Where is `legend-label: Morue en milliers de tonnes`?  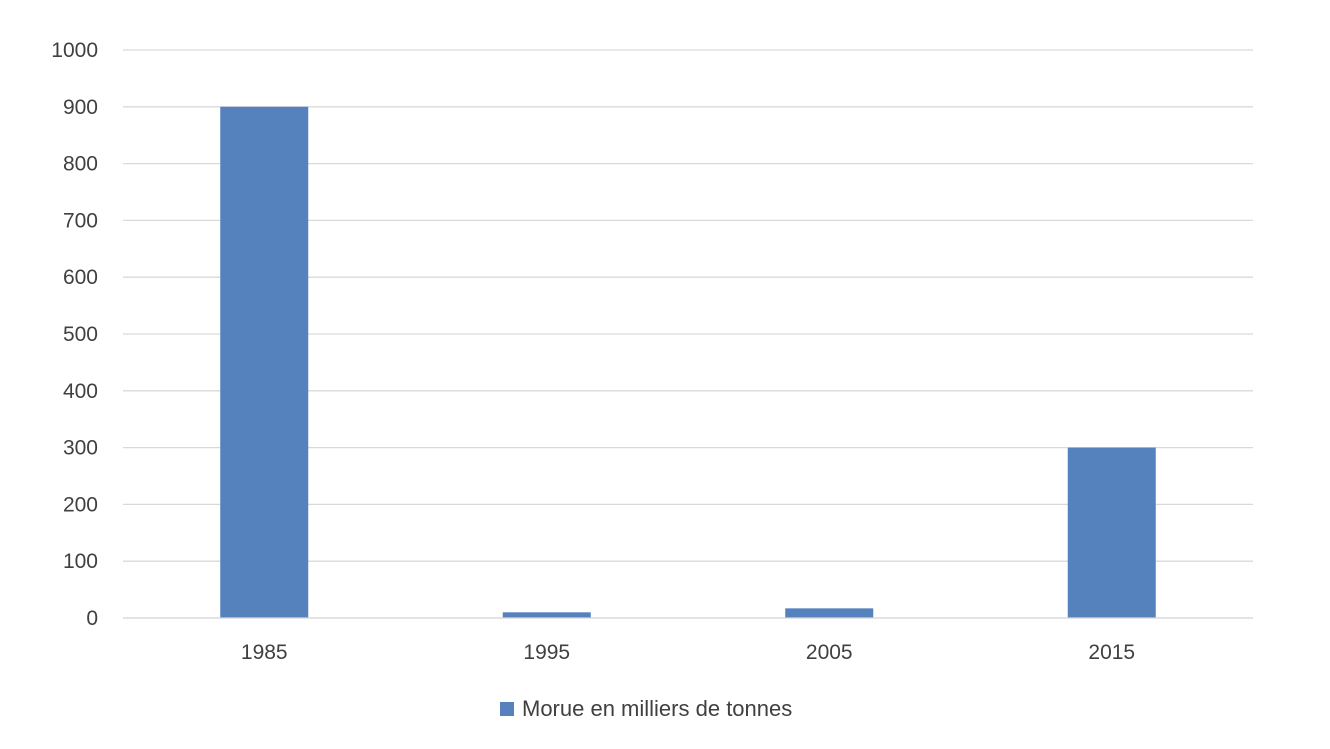
legend-label: Morue en milliers de tonnes is located at coordinates (657, 708).